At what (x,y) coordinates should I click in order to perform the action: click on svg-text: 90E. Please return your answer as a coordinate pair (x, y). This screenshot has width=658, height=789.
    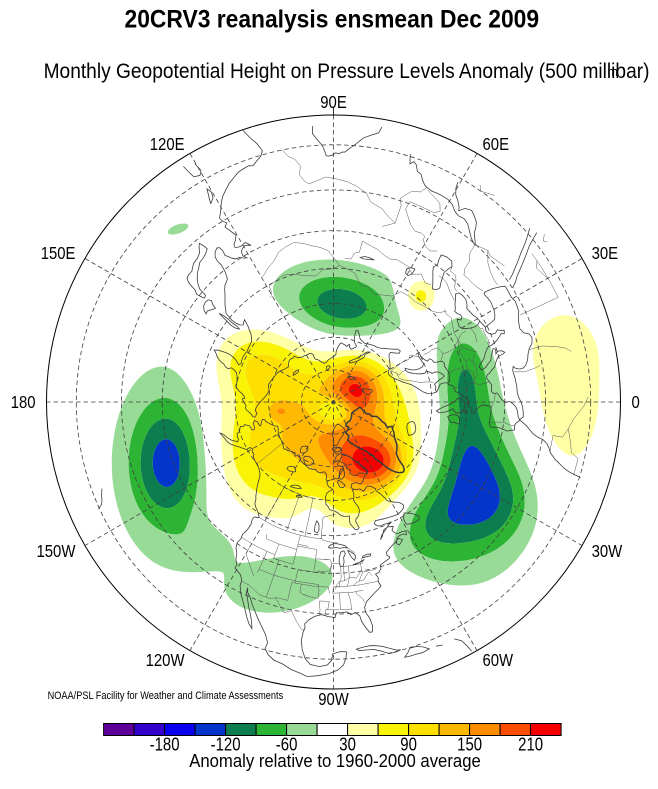
    Looking at the image, I should click on (333, 102).